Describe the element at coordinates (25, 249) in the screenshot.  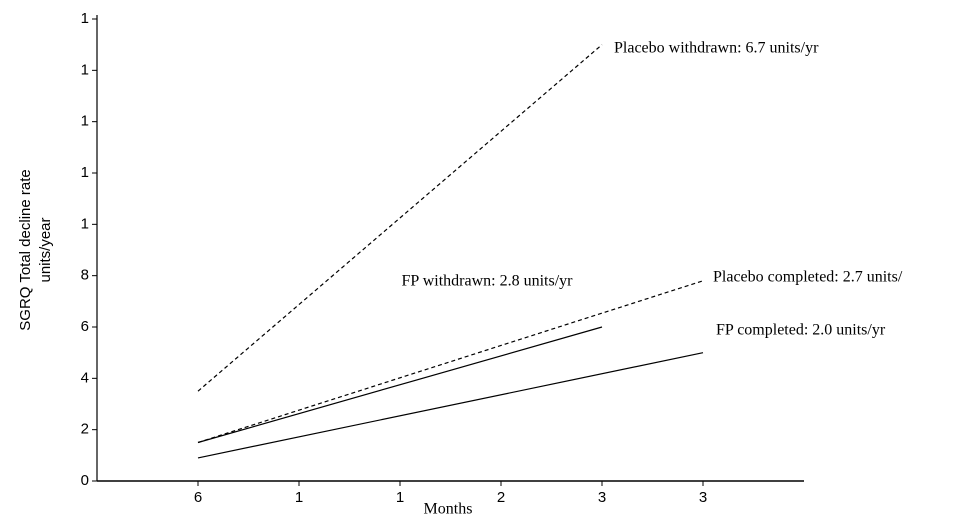
I see `y-label-line: SGRQ Total decline rate` at that location.